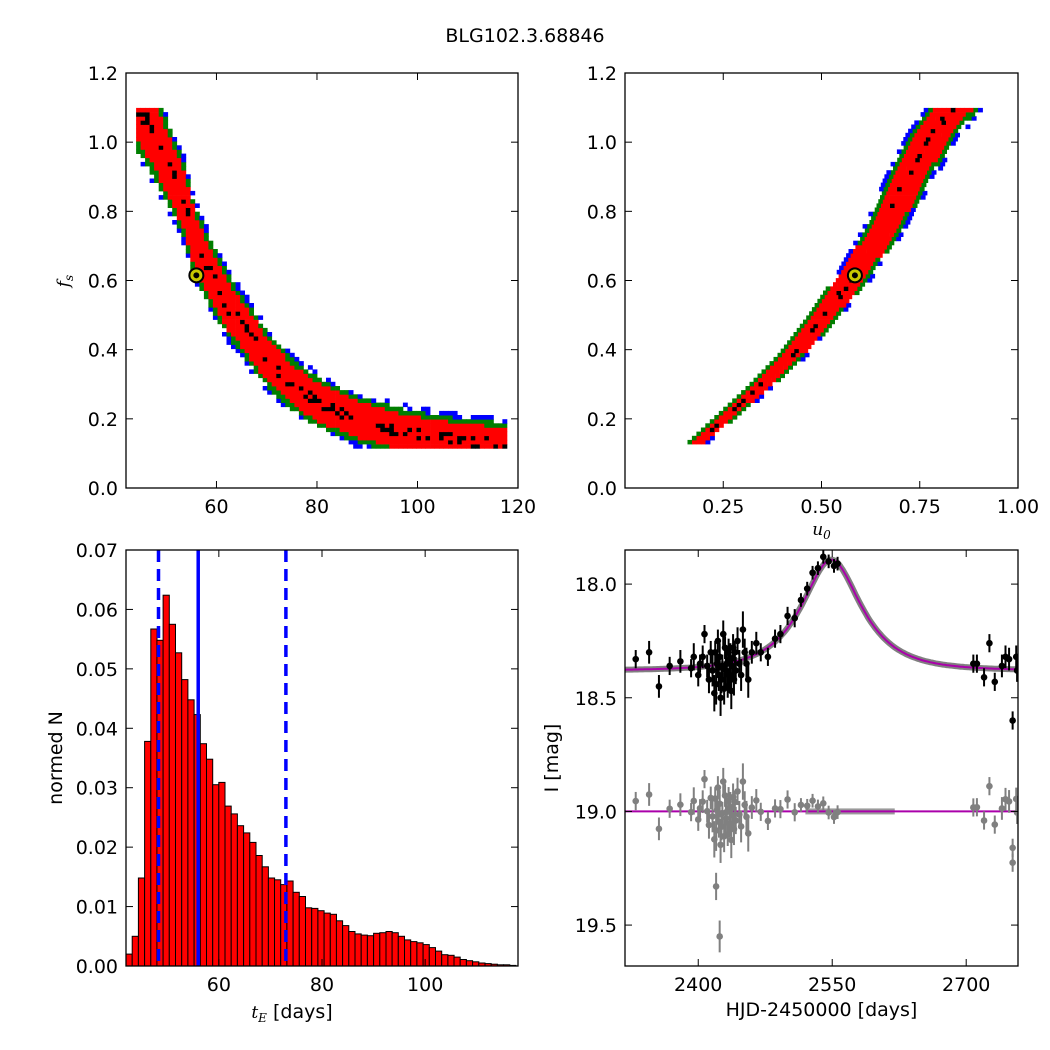  I want to click on histogram-bar, so click(172, 795).